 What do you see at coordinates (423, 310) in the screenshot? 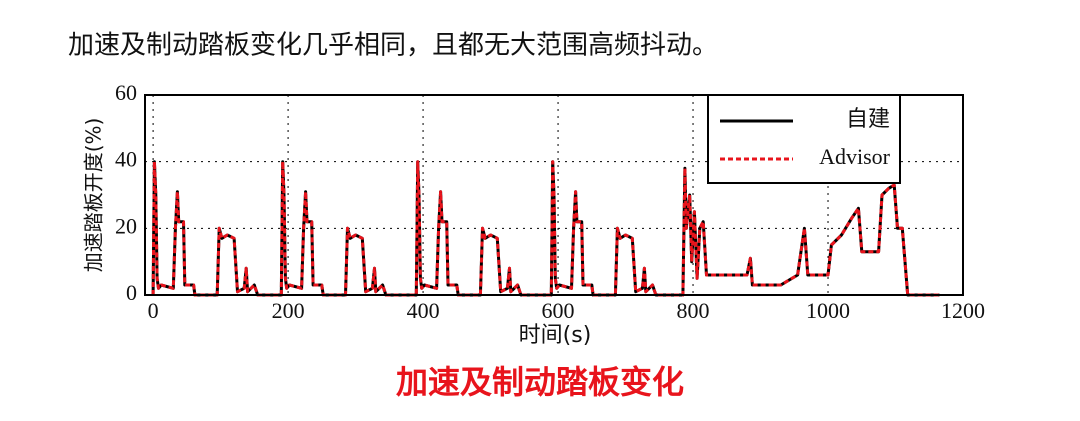
I see `x-tick-label: 400` at bounding box center [423, 310].